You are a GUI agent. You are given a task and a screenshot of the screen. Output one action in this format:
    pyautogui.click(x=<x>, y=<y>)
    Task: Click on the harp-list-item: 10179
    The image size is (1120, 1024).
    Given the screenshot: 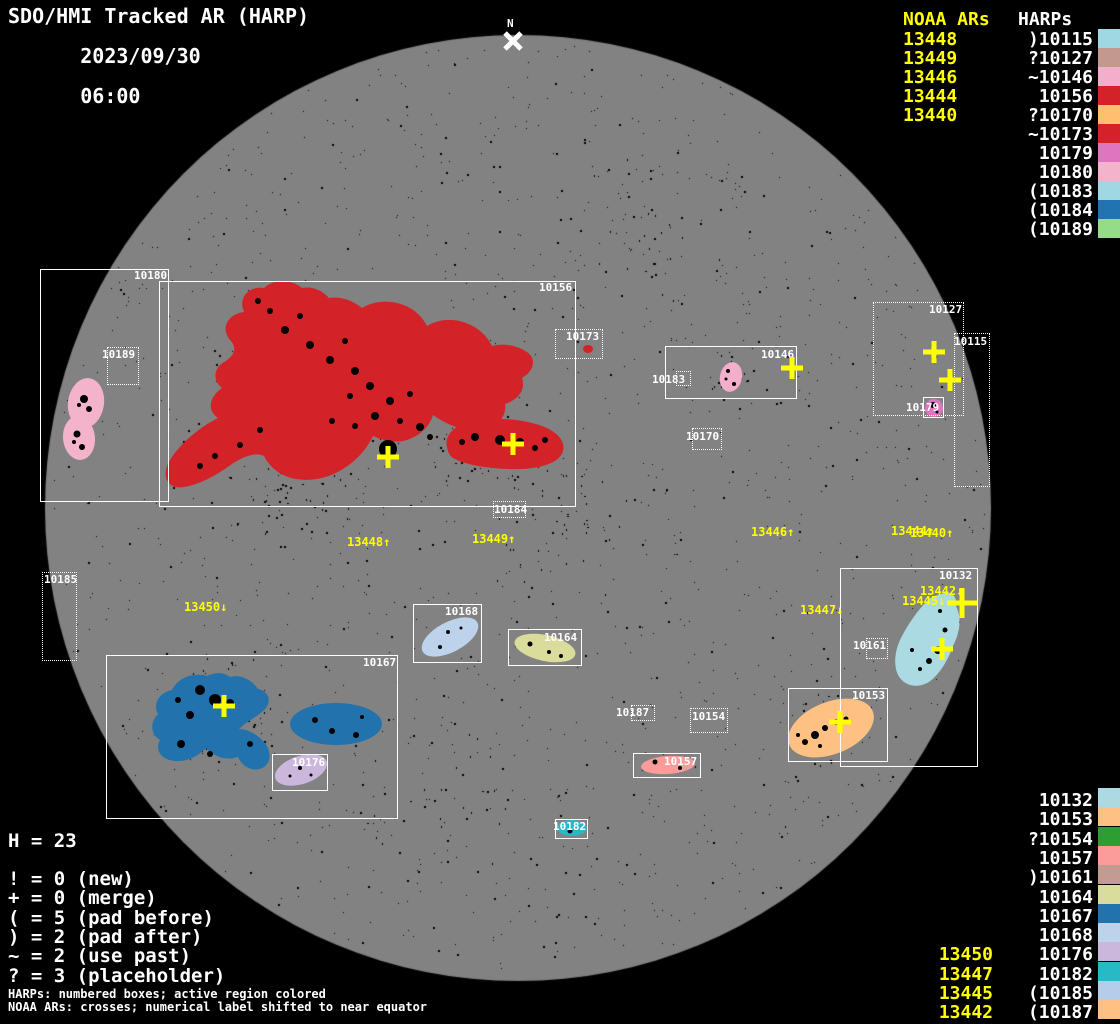 What is the action you would take?
    pyautogui.click(x=1065, y=153)
    